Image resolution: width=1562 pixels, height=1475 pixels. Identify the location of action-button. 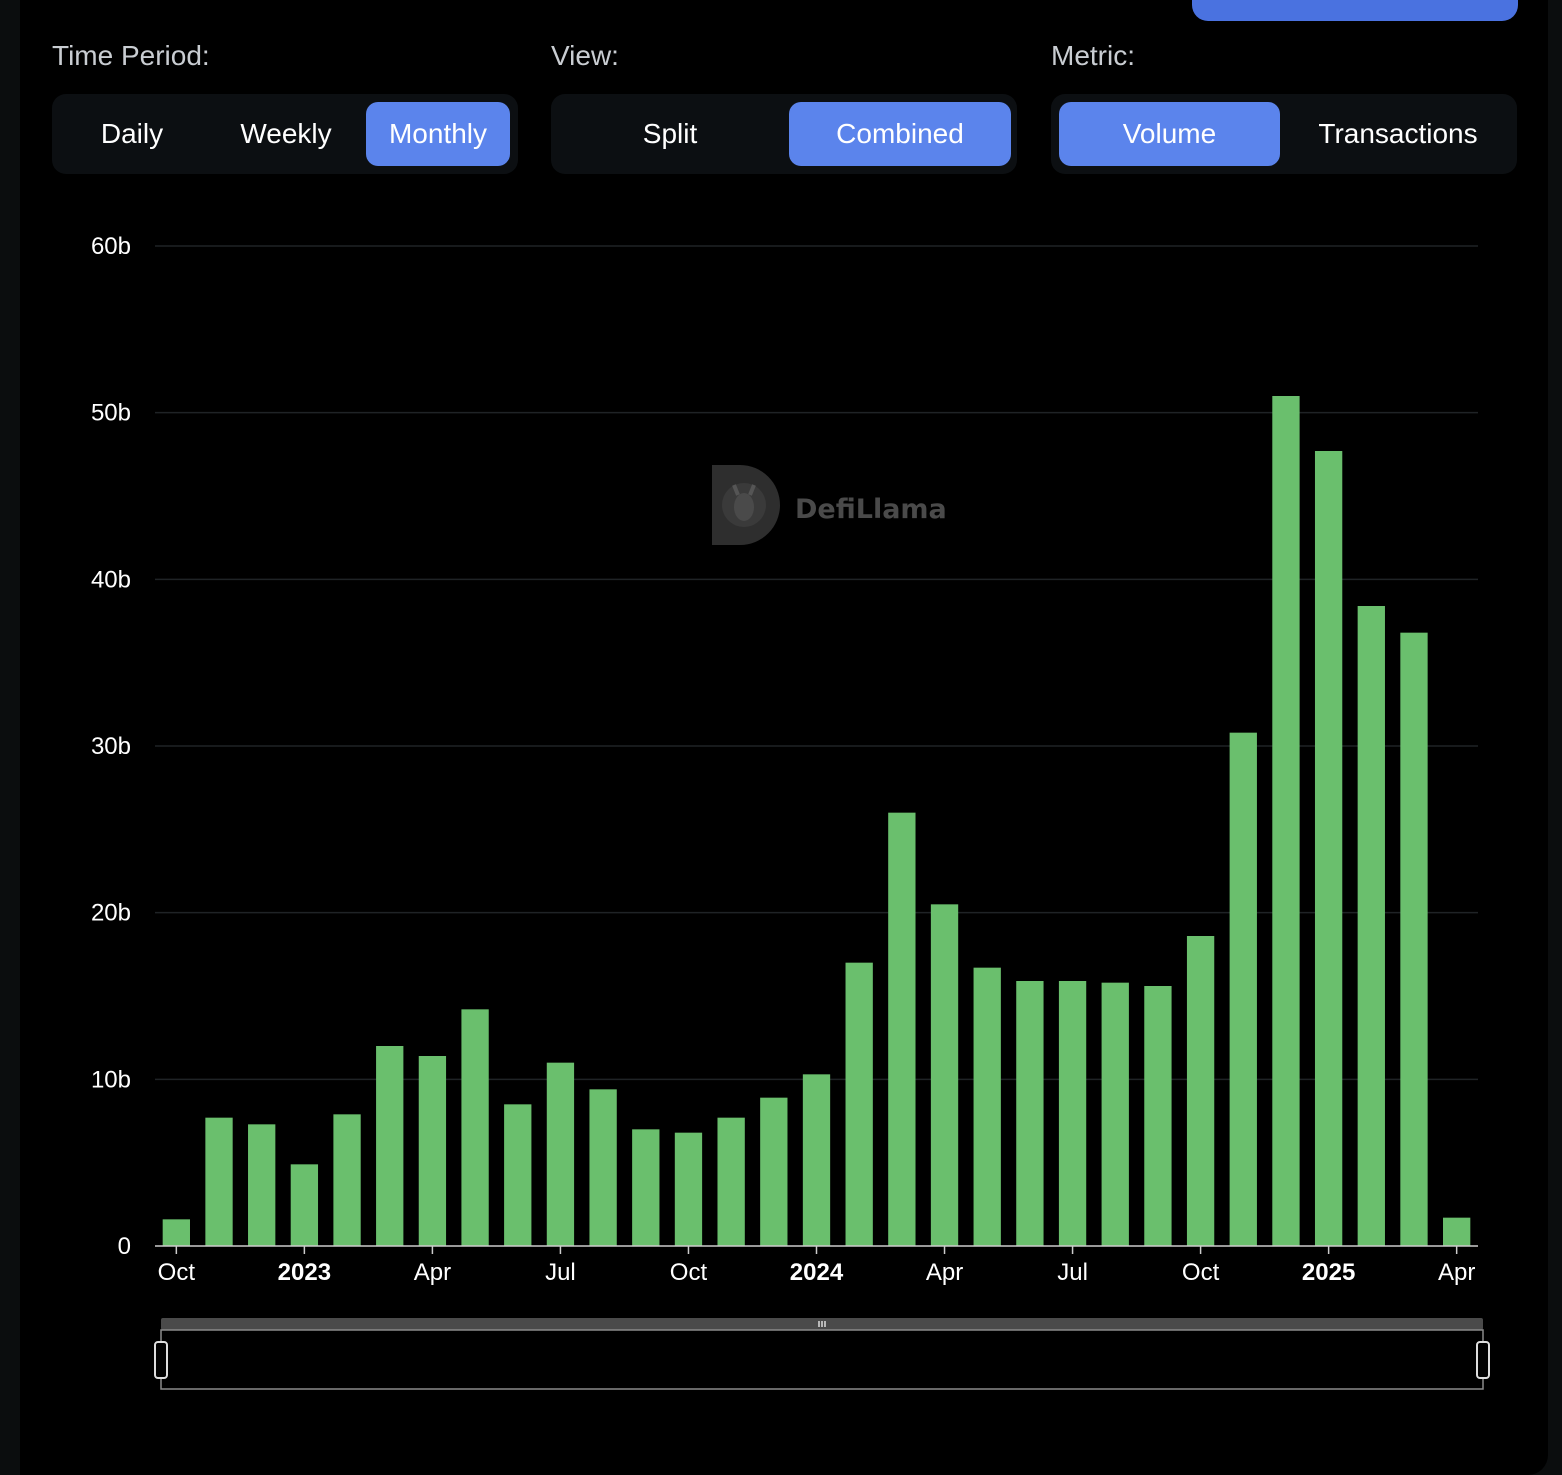
(1355, 10).